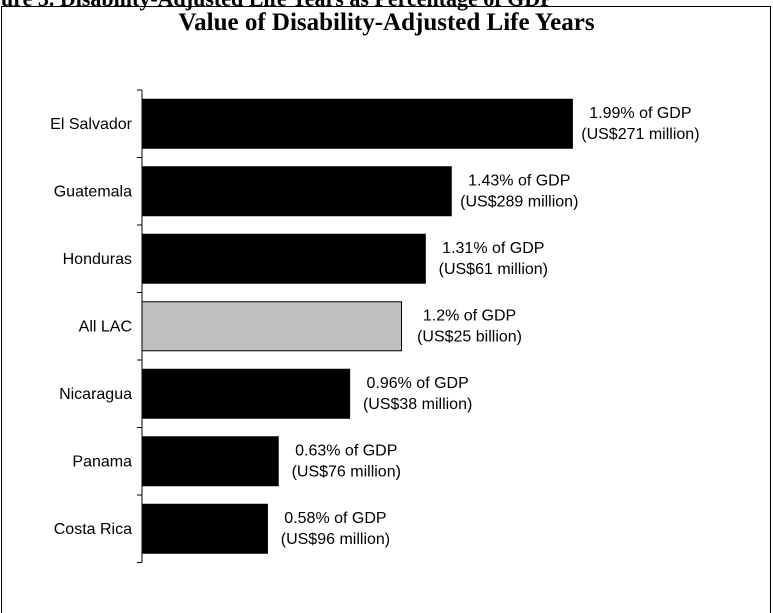 Image resolution: width=773 pixels, height=613 pixels. I want to click on data-label-amount: (US$289 million), so click(519, 201).